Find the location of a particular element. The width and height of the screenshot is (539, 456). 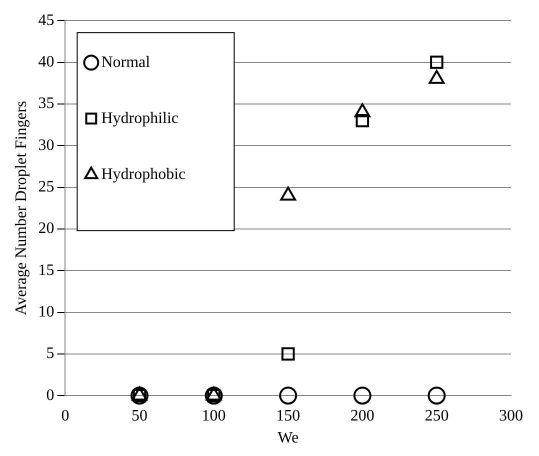

legend-label: Hydrophobic is located at coordinates (143, 174).